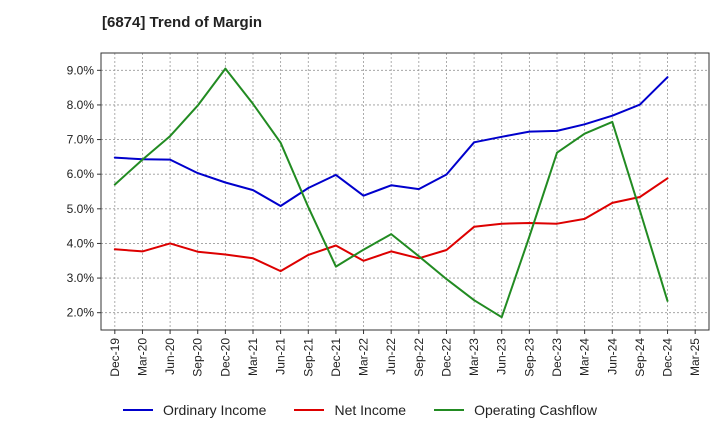 The width and height of the screenshot is (720, 440). Describe the element at coordinates (640, 357) in the screenshot. I see `x-tick-label: Sep-24` at that location.